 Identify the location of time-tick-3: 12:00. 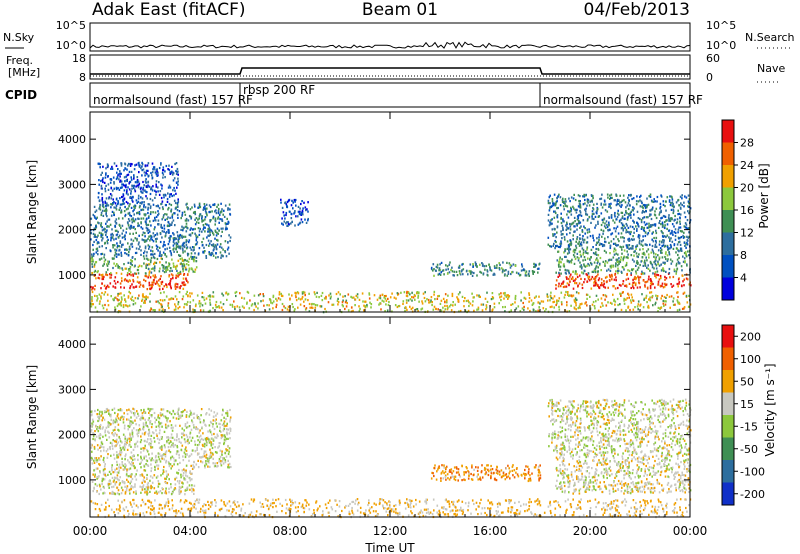
(390, 531).